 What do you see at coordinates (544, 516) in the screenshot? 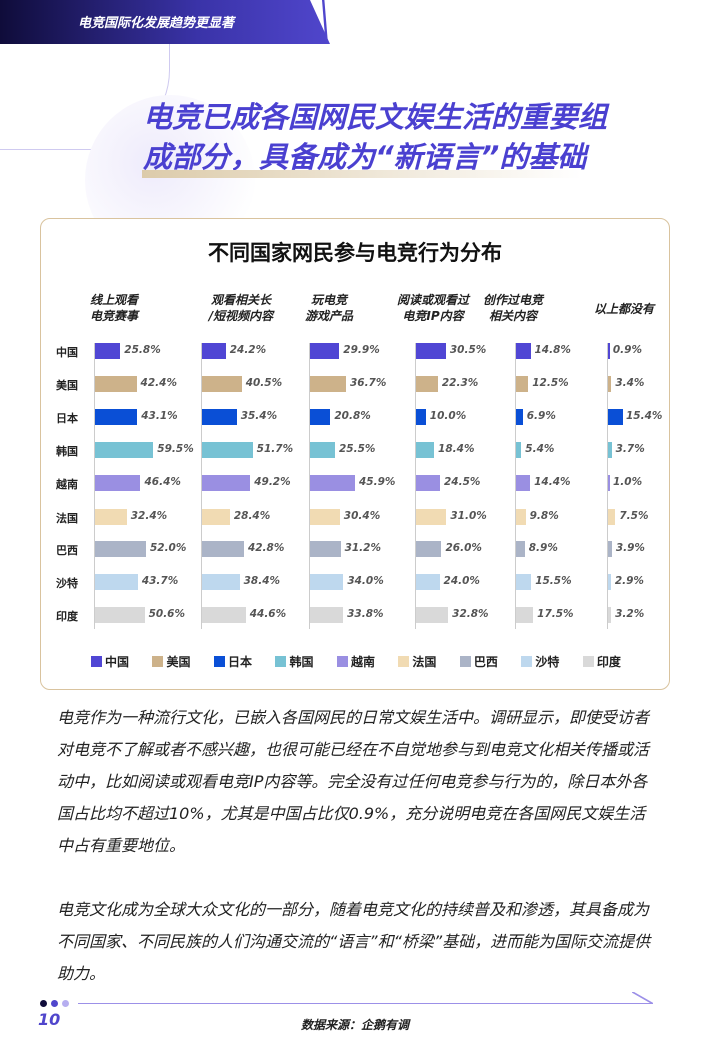
I see `data-label: 9.8%` at bounding box center [544, 516].